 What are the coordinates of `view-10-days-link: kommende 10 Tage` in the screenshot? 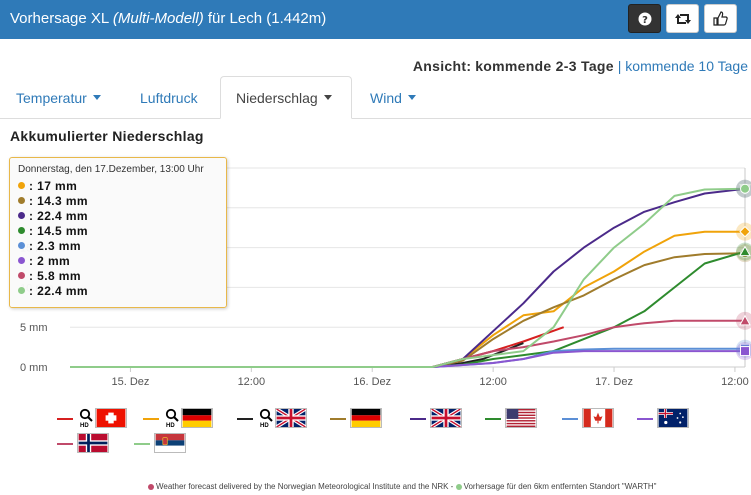 It's located at (686, 66).